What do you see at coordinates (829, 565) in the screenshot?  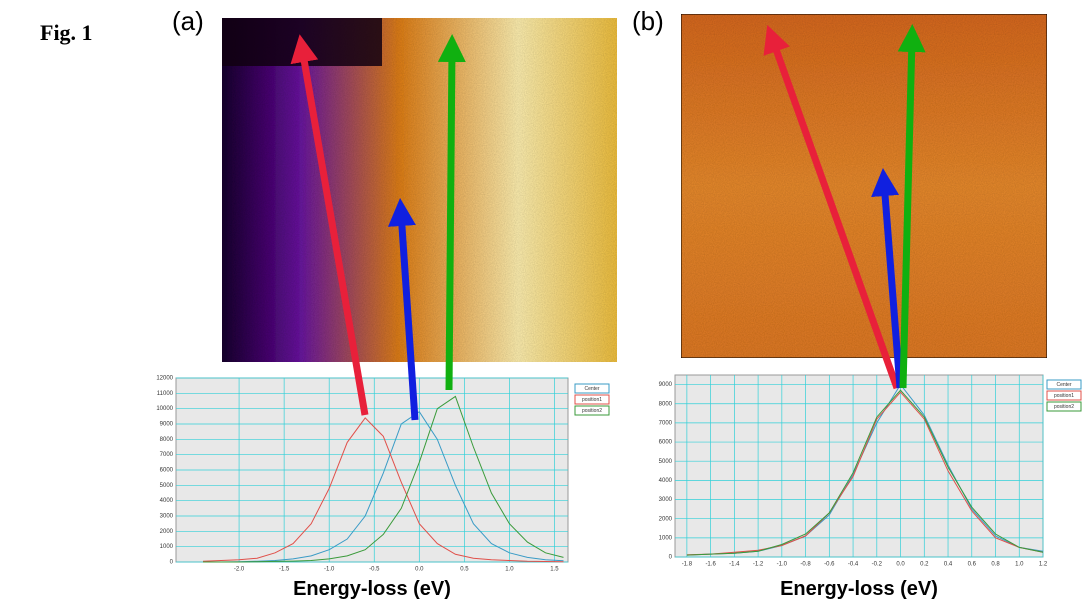 I see `x-tick-label: -0.6` at bounding box center [829, 565].